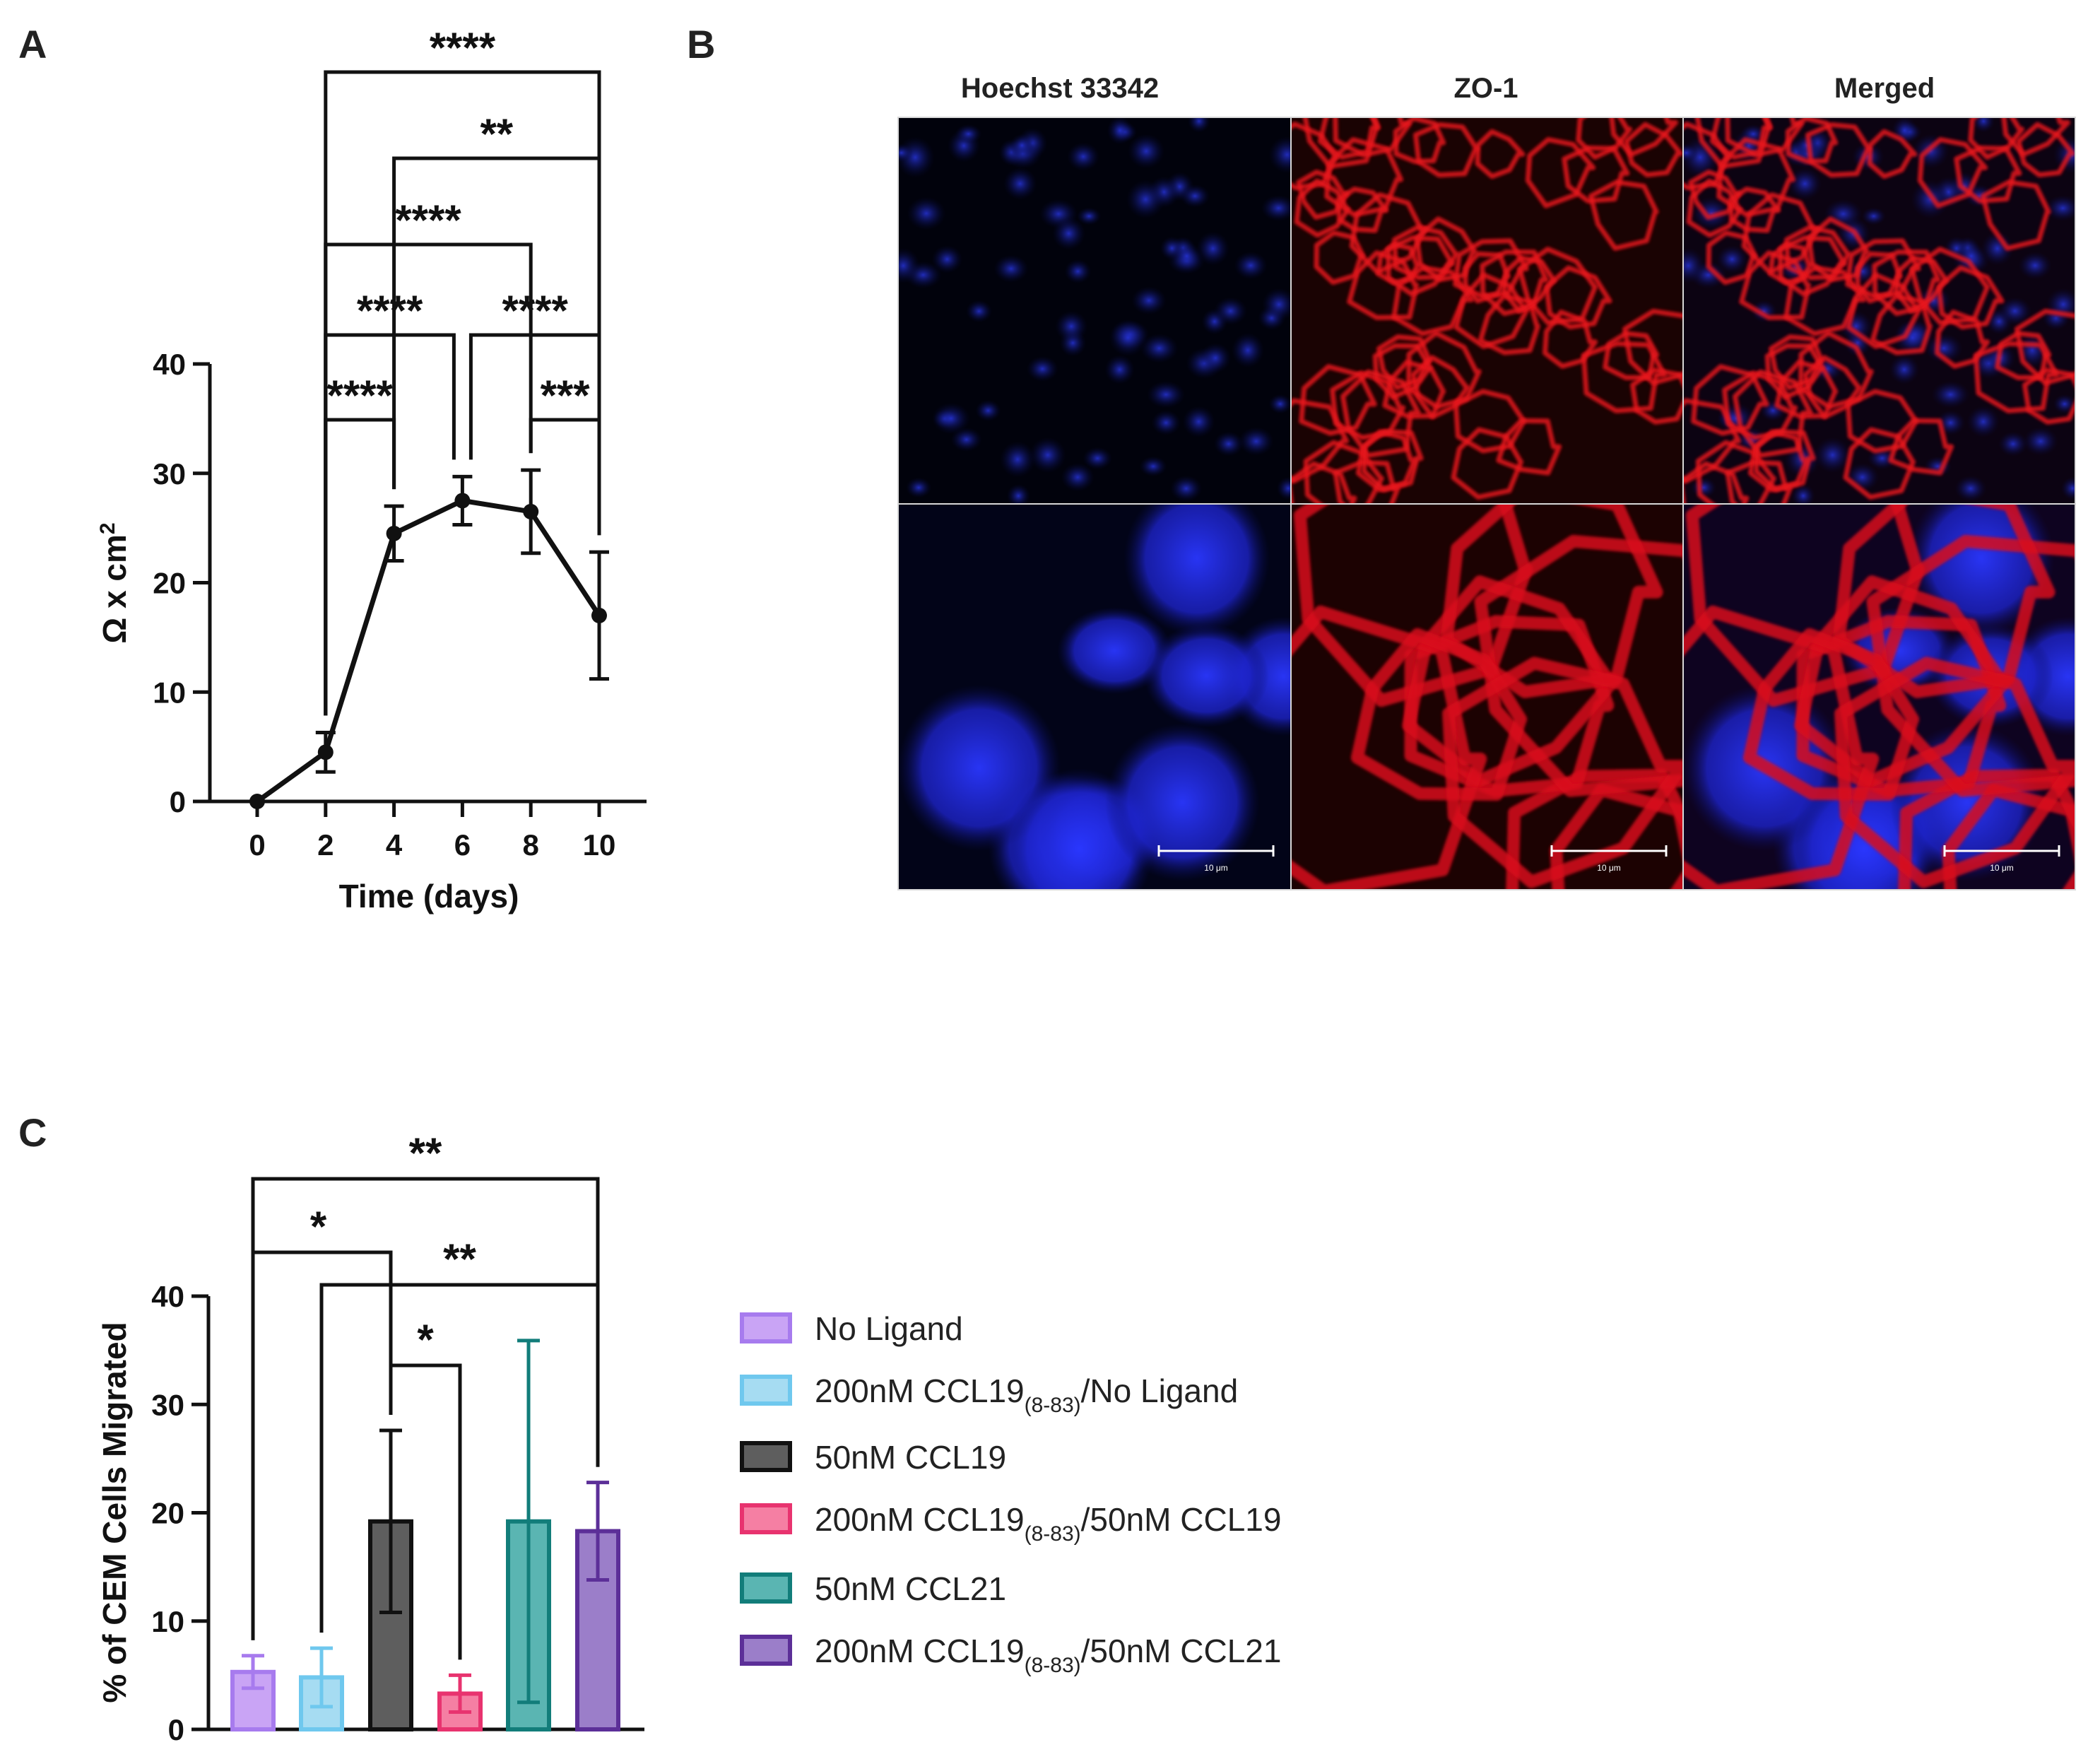 The height and width of the screenshot is (1764, 2088). I want to click on micrograph-merged-high, so click(1879, 697).